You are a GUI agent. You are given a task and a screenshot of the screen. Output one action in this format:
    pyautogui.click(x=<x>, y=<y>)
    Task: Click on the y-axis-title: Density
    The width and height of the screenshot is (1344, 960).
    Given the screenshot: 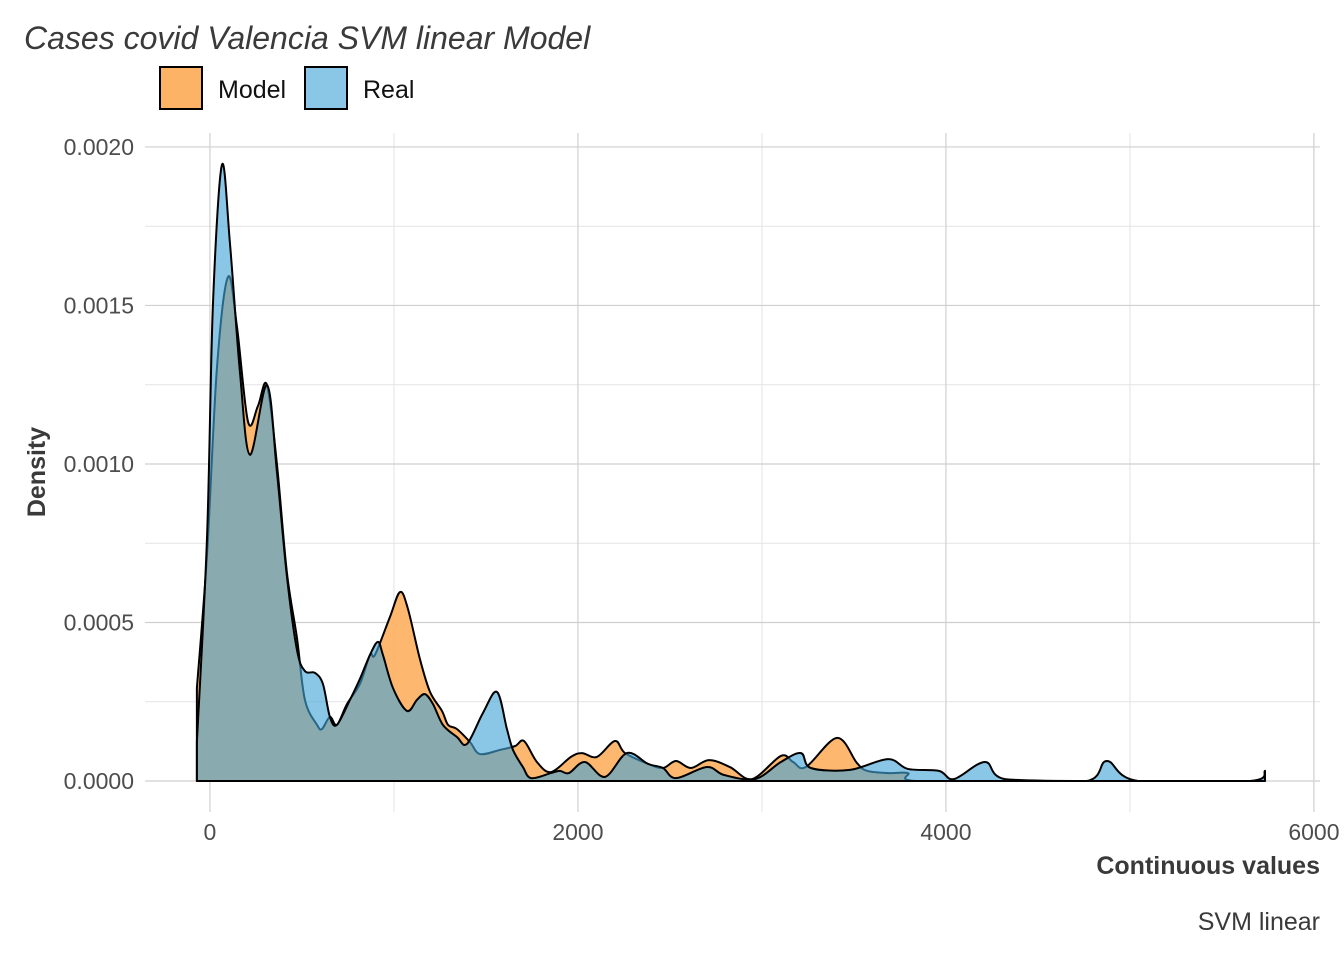 What is the action you would take?
    pyautogui.click(x=37, y=472)
    